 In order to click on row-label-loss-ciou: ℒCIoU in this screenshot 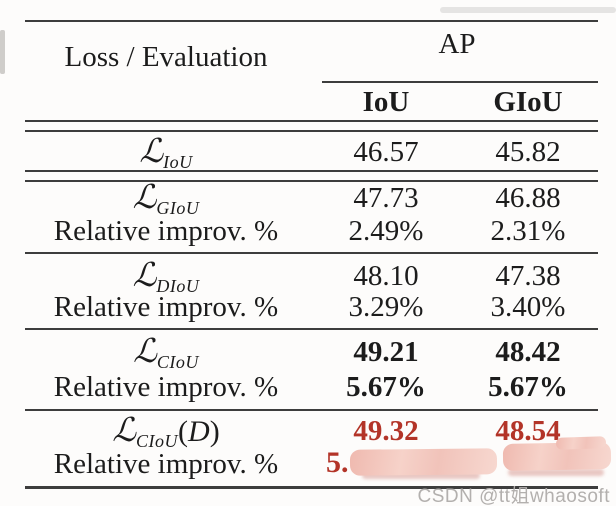, I will do `click(166, 353)`.